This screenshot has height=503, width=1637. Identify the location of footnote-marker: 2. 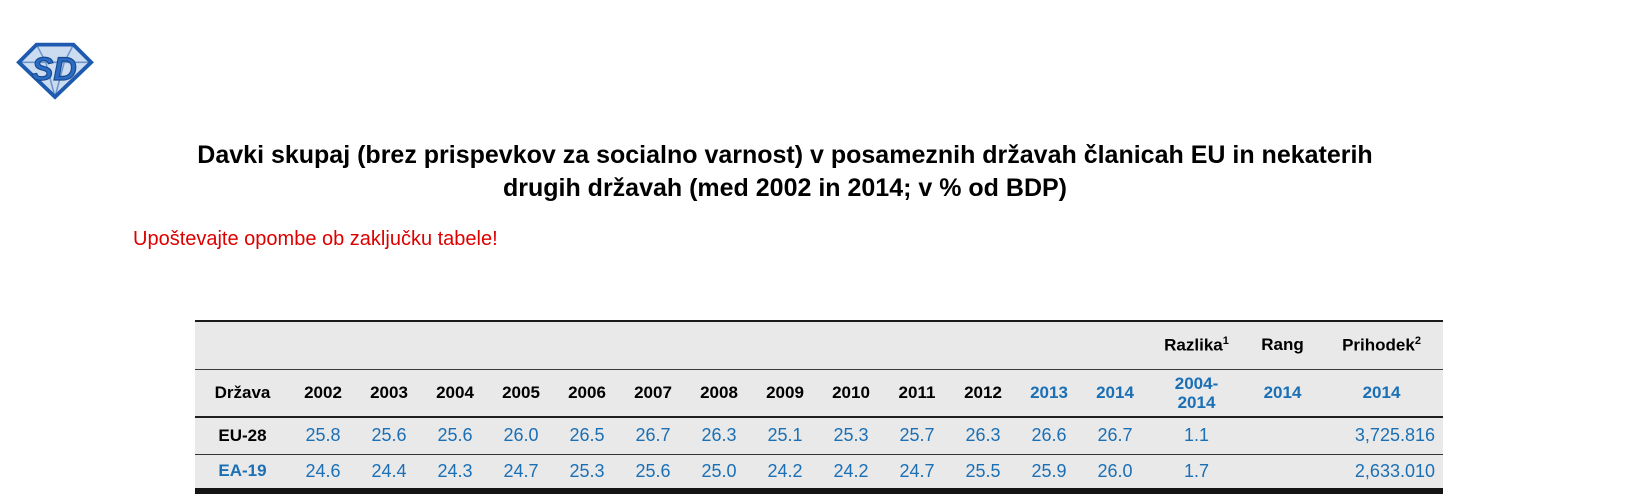
(1417, 340).